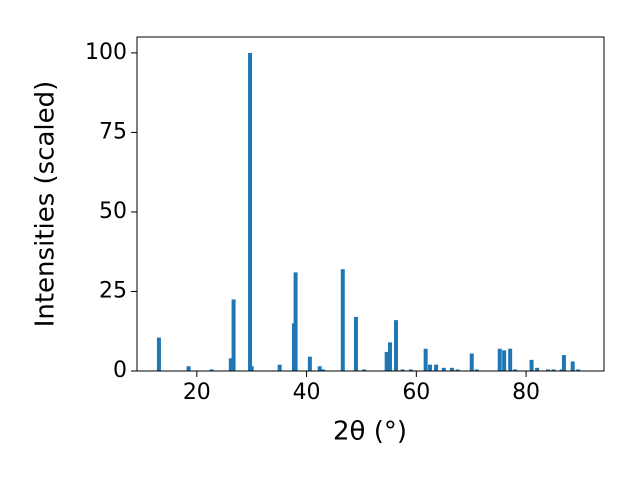 This screenshot has height=480, width=640. Describe the element at coordinates (113, 290) in the screenshot. I see `y-tick-label: 25` at that location.